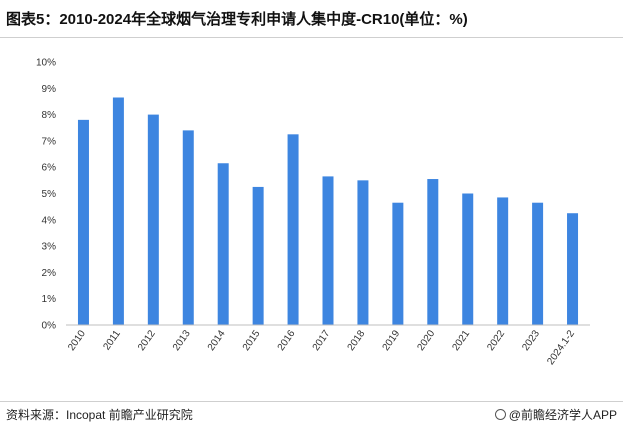 Image resolution: width=623 pixels, height=436 pixels. I want to click on bar-2018, so click(363, 252).